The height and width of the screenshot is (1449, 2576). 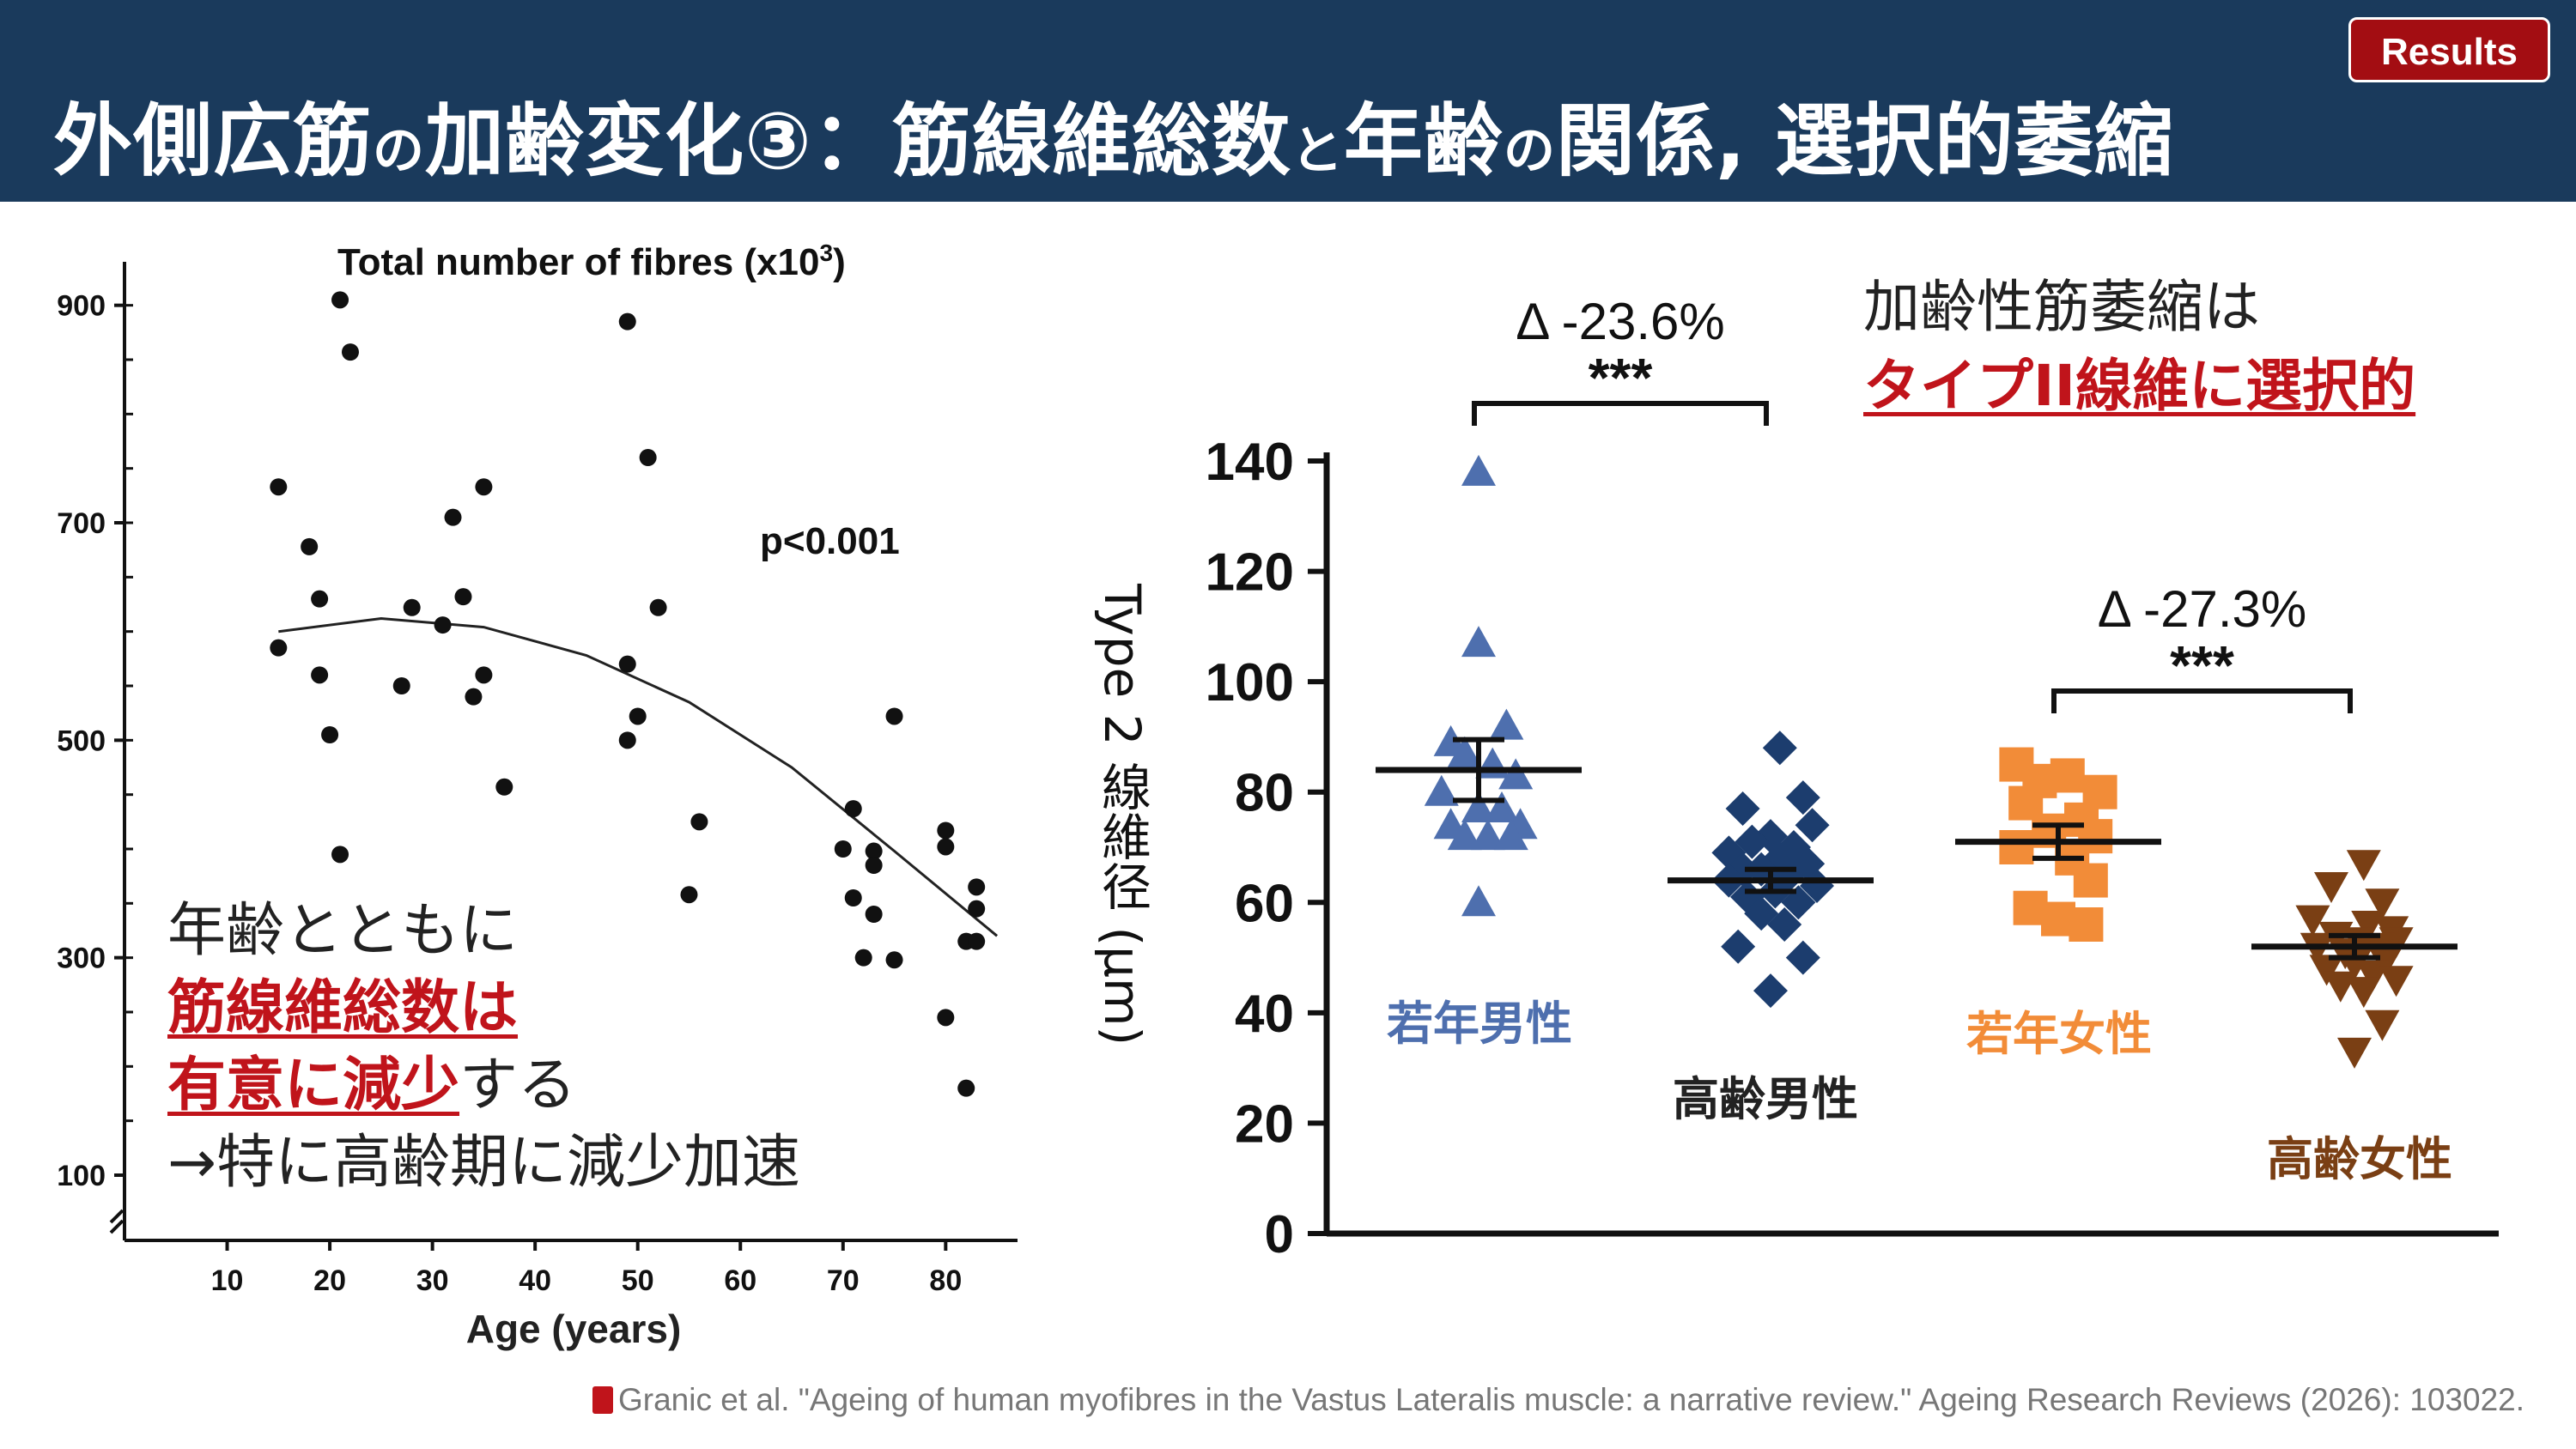 What do you see at coordinates (2202, 665) in the screenshot?
I see `significance-stars: ***` at bounding box center [2202, 665].